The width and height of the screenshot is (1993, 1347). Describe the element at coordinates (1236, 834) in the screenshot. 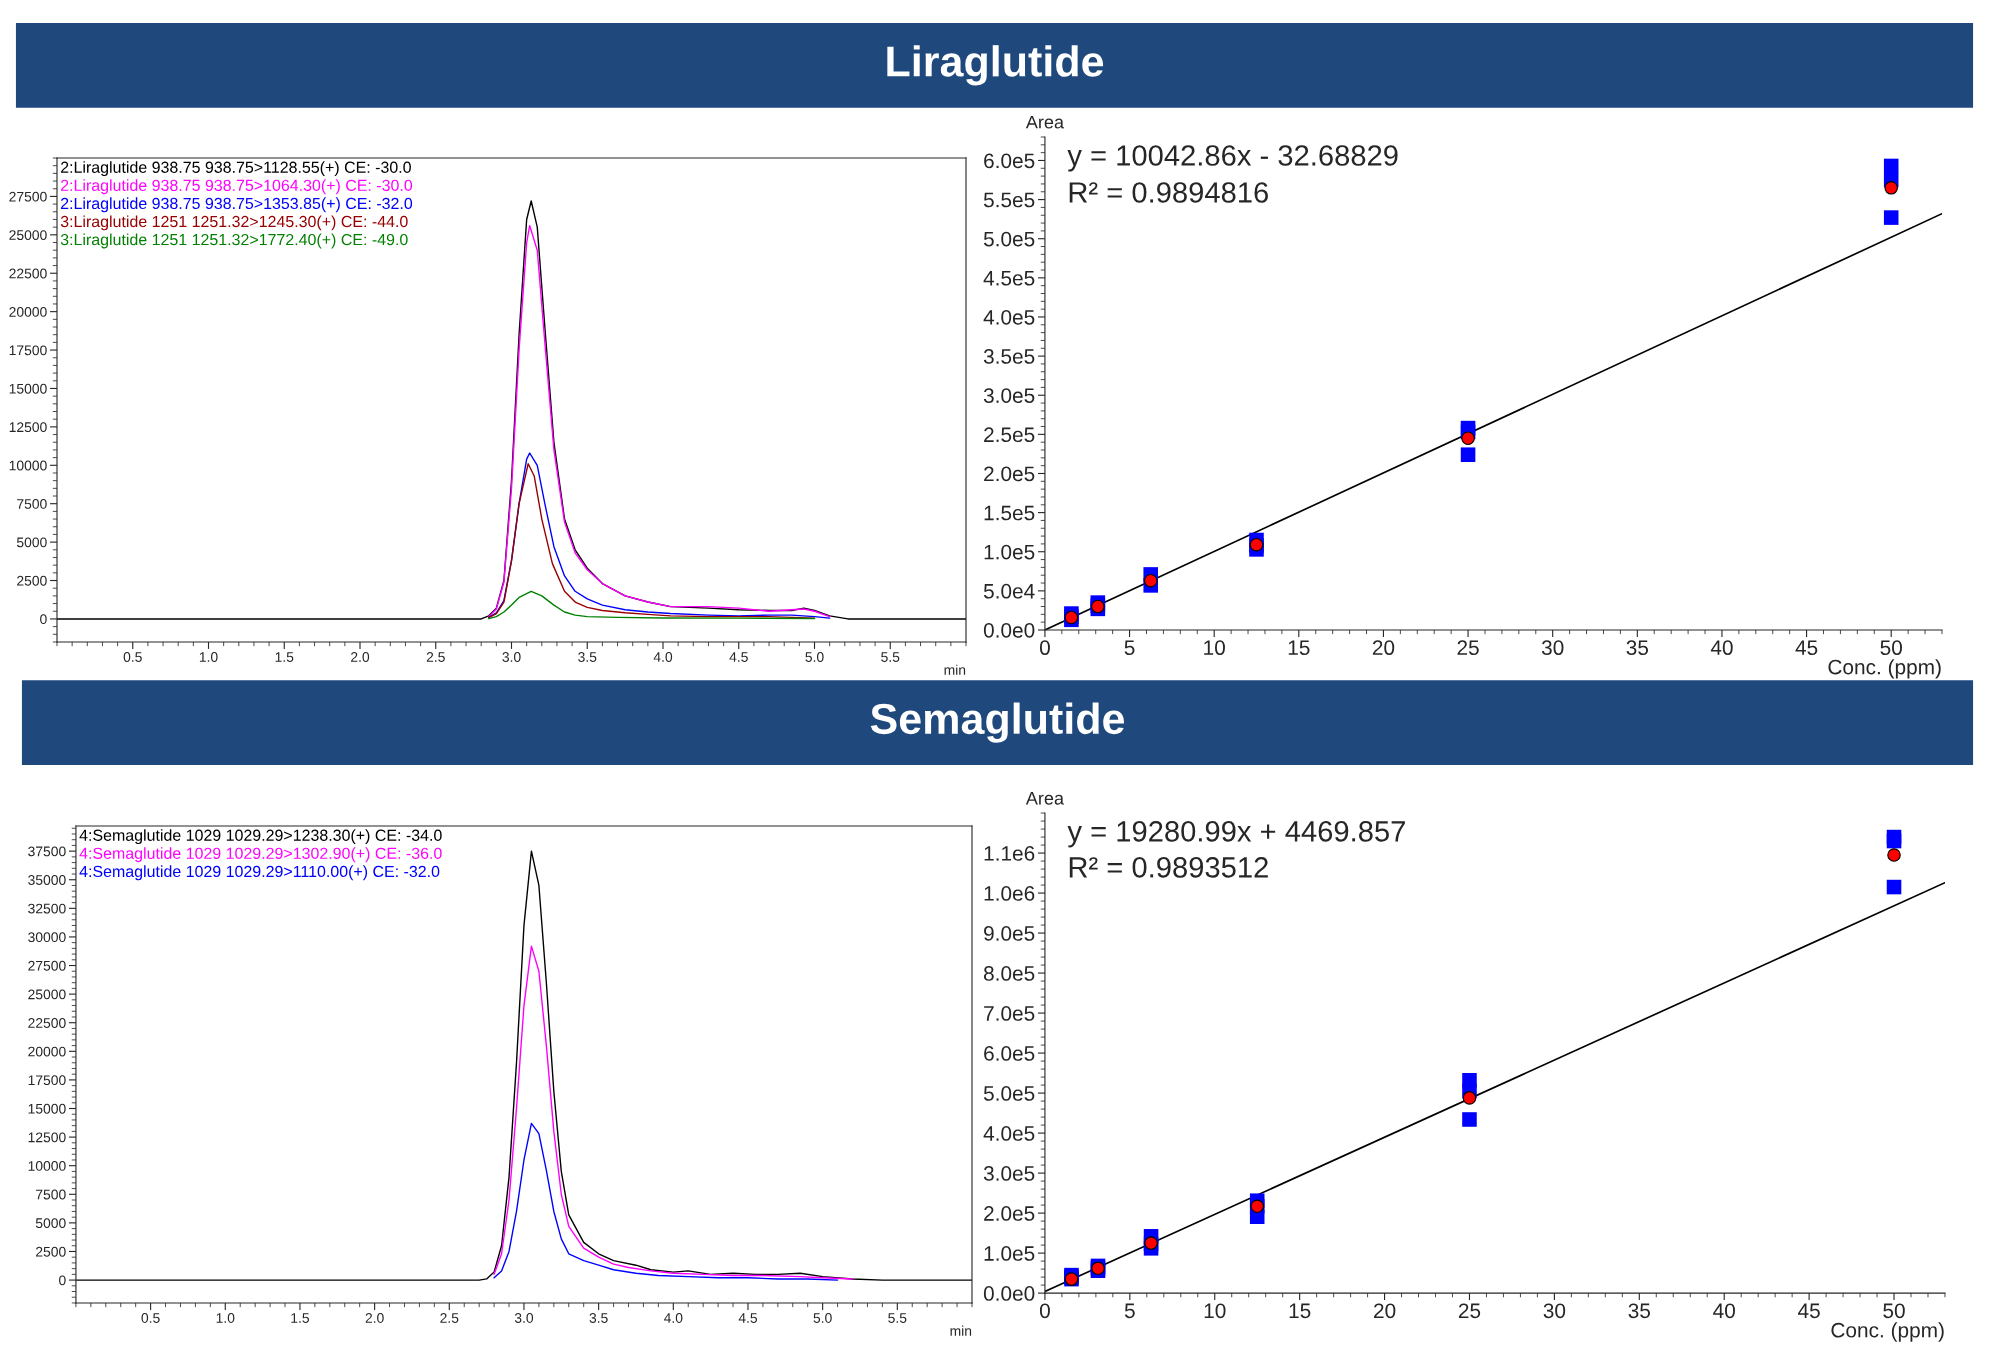

I see `annotation: y = 19280.99x + 4469.857` at that location.